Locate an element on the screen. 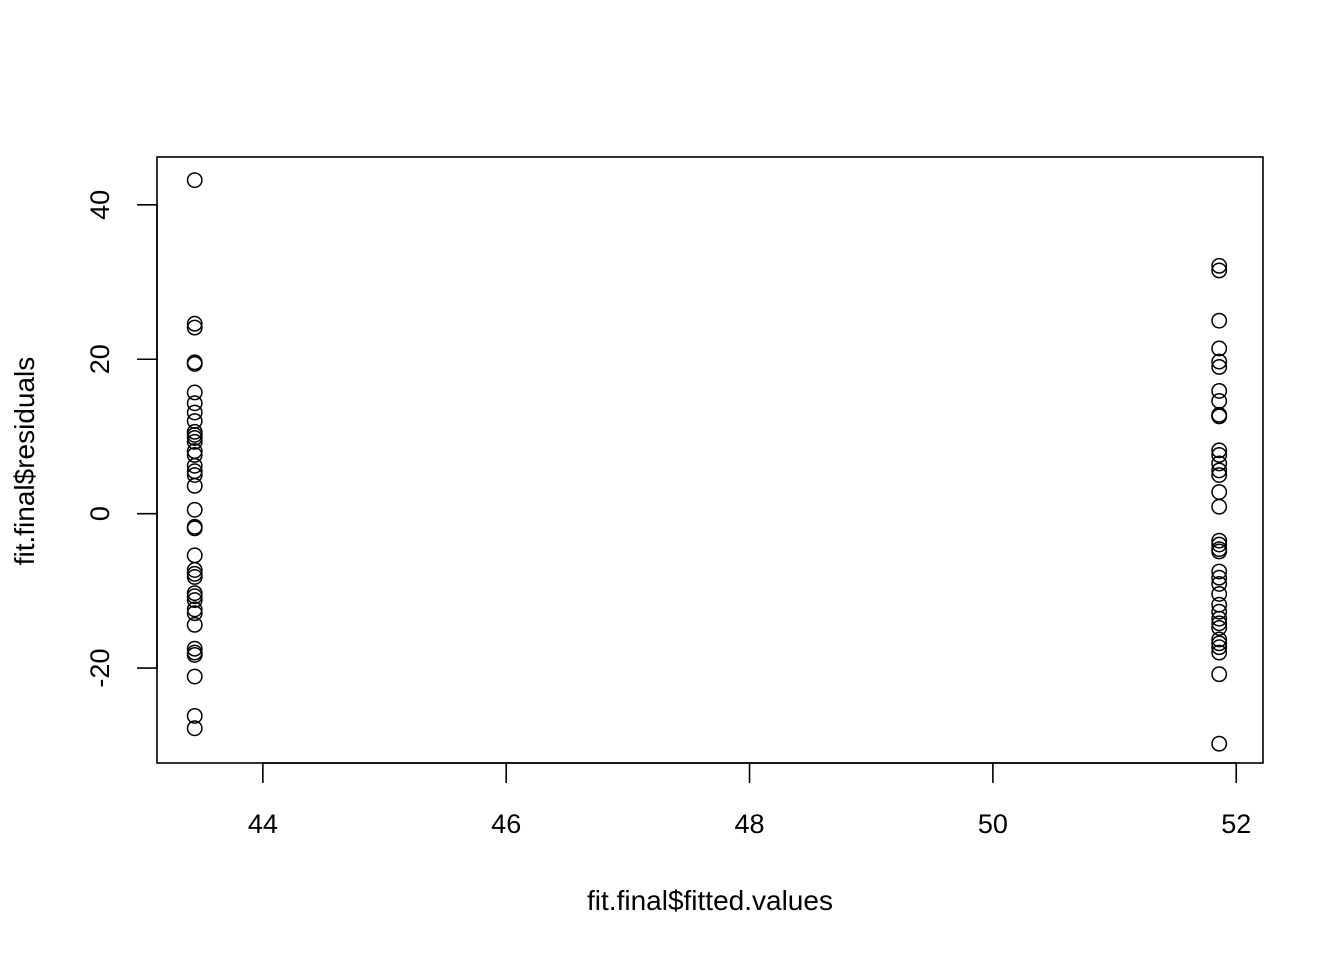  x-tick-label: 46 is located at coordinates (506, 824).